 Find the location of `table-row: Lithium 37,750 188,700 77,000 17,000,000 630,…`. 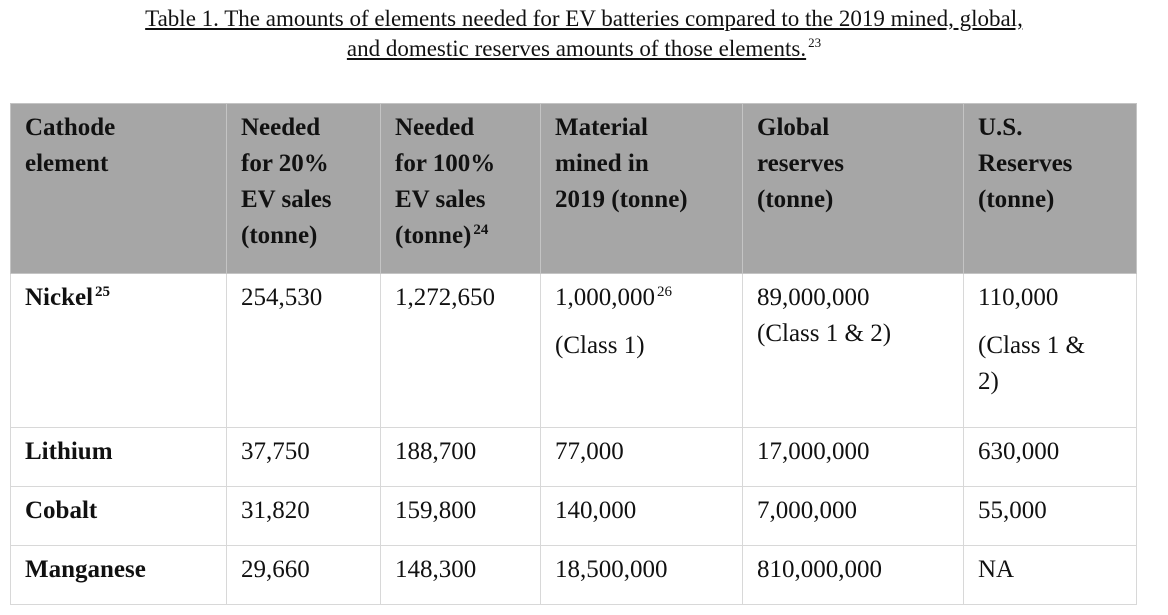

table-row: Lithium 37,750 188,700 77,000 17,000,000 630,… is located at coordinates (573, 457).